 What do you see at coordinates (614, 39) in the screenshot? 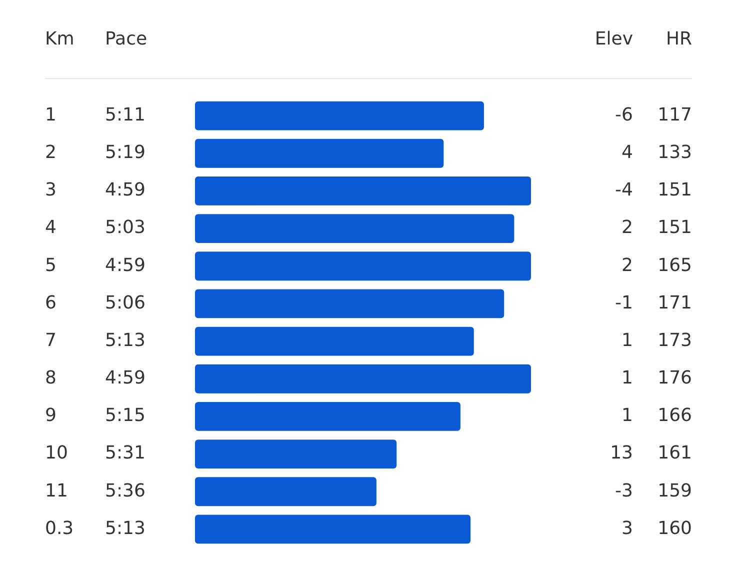
I see `text: Elev` at bounding box center [614, 39].